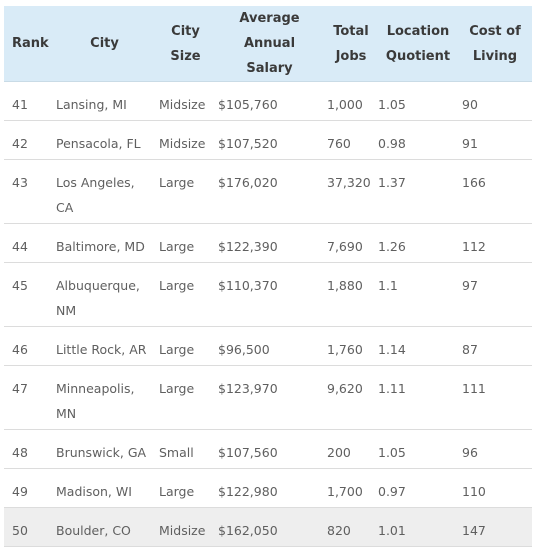  I want to click on cell-cost-of-living: 147, so click(495, 527).